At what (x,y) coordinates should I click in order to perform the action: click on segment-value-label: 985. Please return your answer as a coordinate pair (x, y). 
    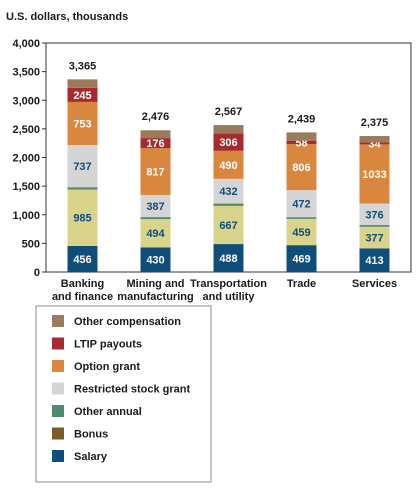
    Looking at the image, I should click on (82, 219).